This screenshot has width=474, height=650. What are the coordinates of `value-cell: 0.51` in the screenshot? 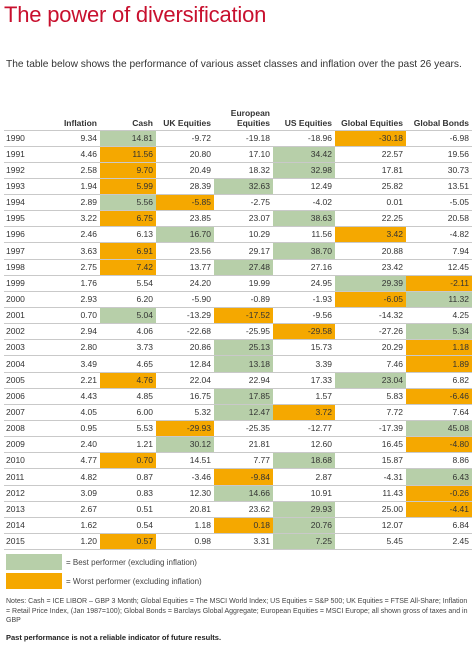 It's located at (128, 509).